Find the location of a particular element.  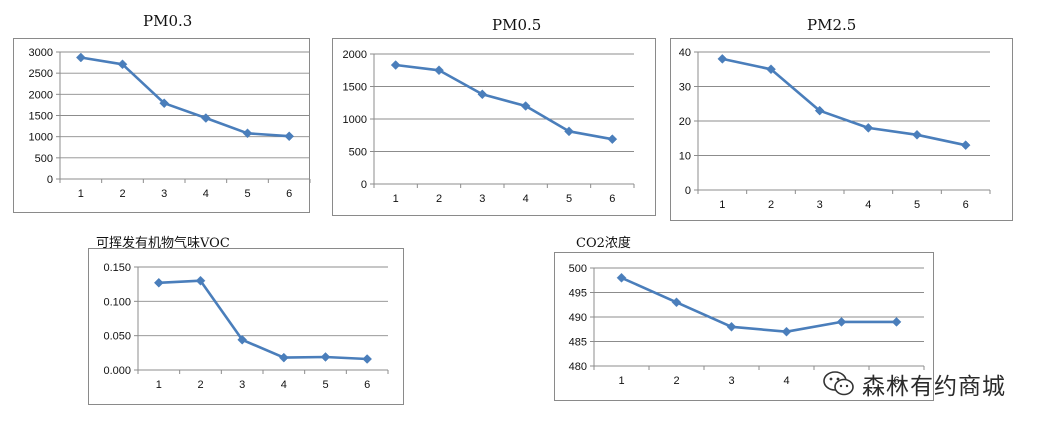

chart-title-pm25: PM2.5 is located at coordinates (832, 25).